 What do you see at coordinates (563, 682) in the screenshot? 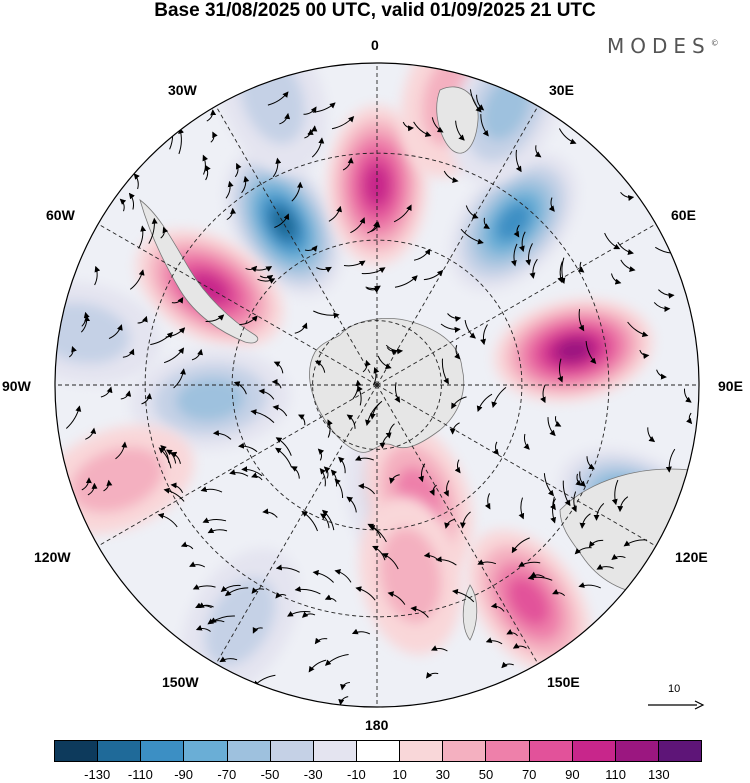
I see `lon-label-150e: 150E` at bounding box center [563, 682].